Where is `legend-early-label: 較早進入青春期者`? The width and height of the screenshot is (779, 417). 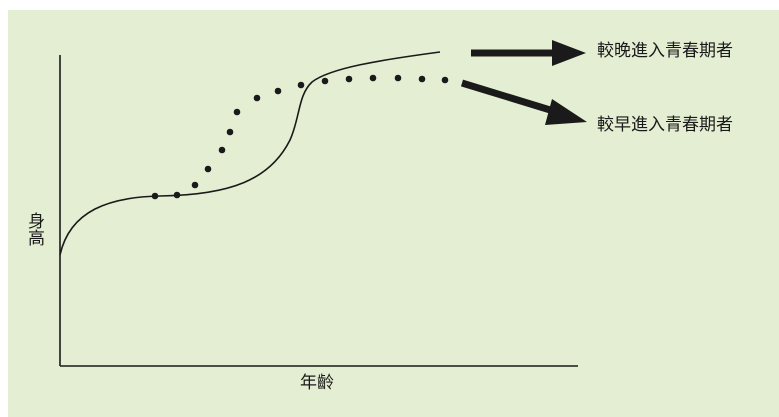
legend-early-label: 較早進入青春期者 is located at coordinates (665, 125).